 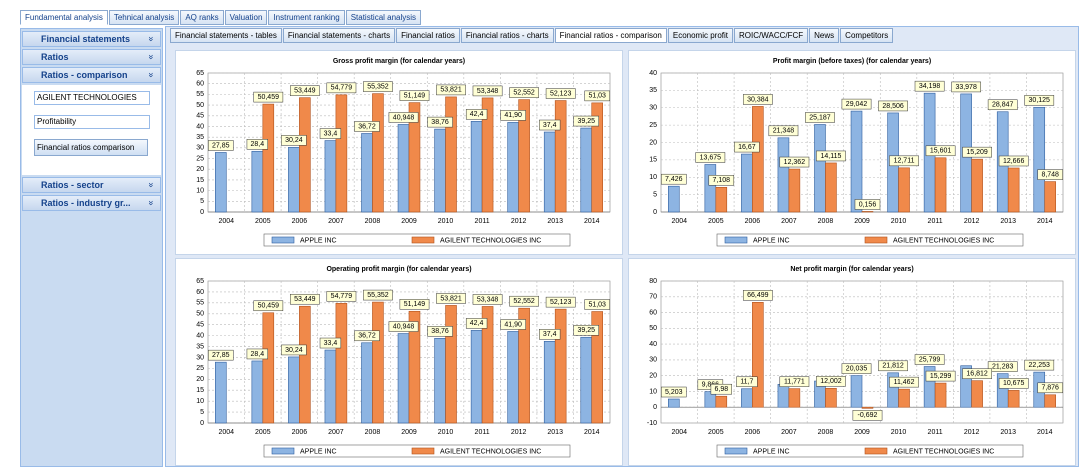 What do you see at coordinates (415, 95) in the screenshot?
I see `value-label: 51,149` at bounding box center [415, 95].